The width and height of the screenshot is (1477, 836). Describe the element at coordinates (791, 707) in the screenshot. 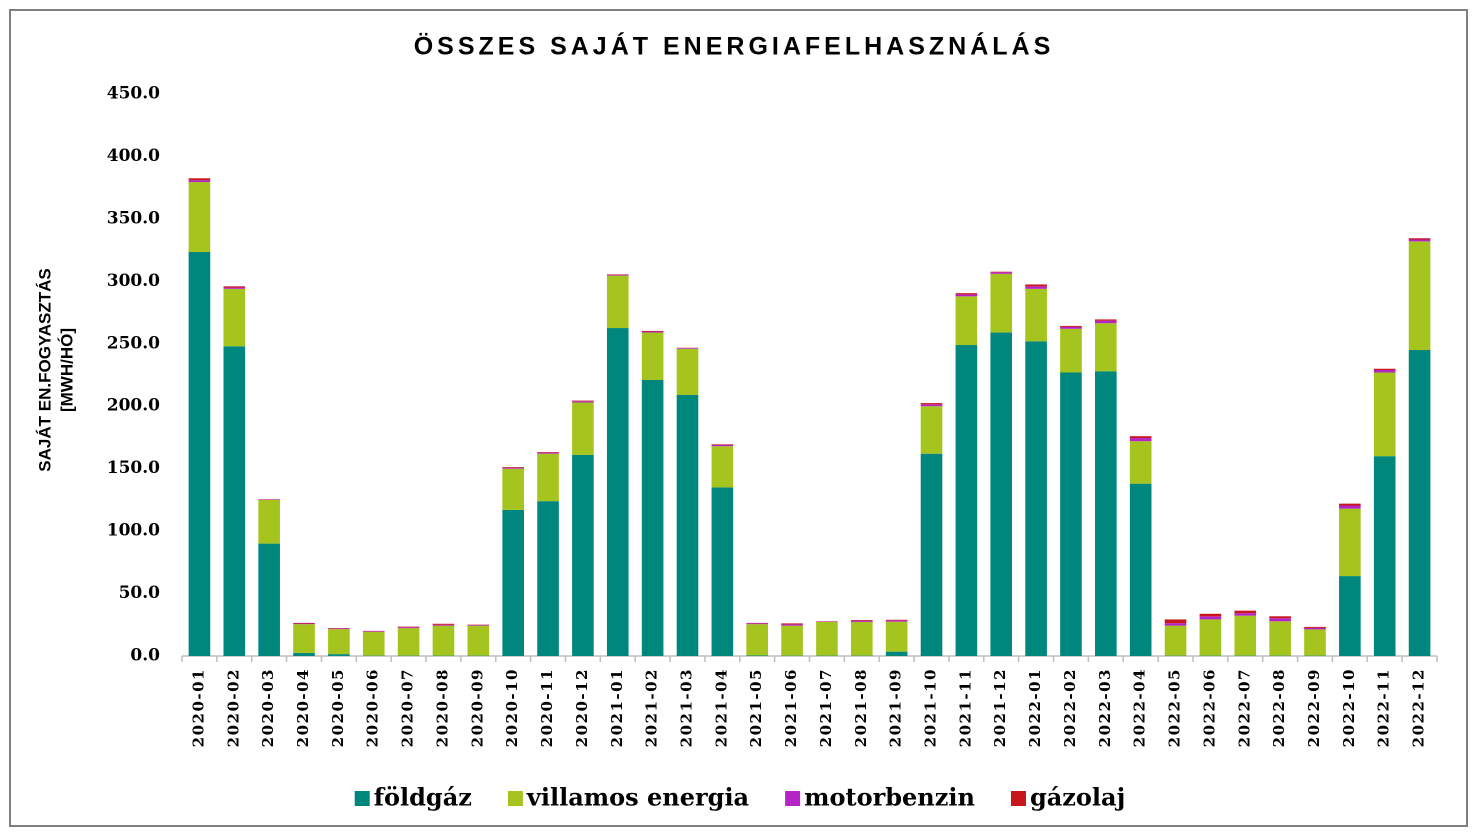

I see `x-tick-label: 2021-06` at that location.